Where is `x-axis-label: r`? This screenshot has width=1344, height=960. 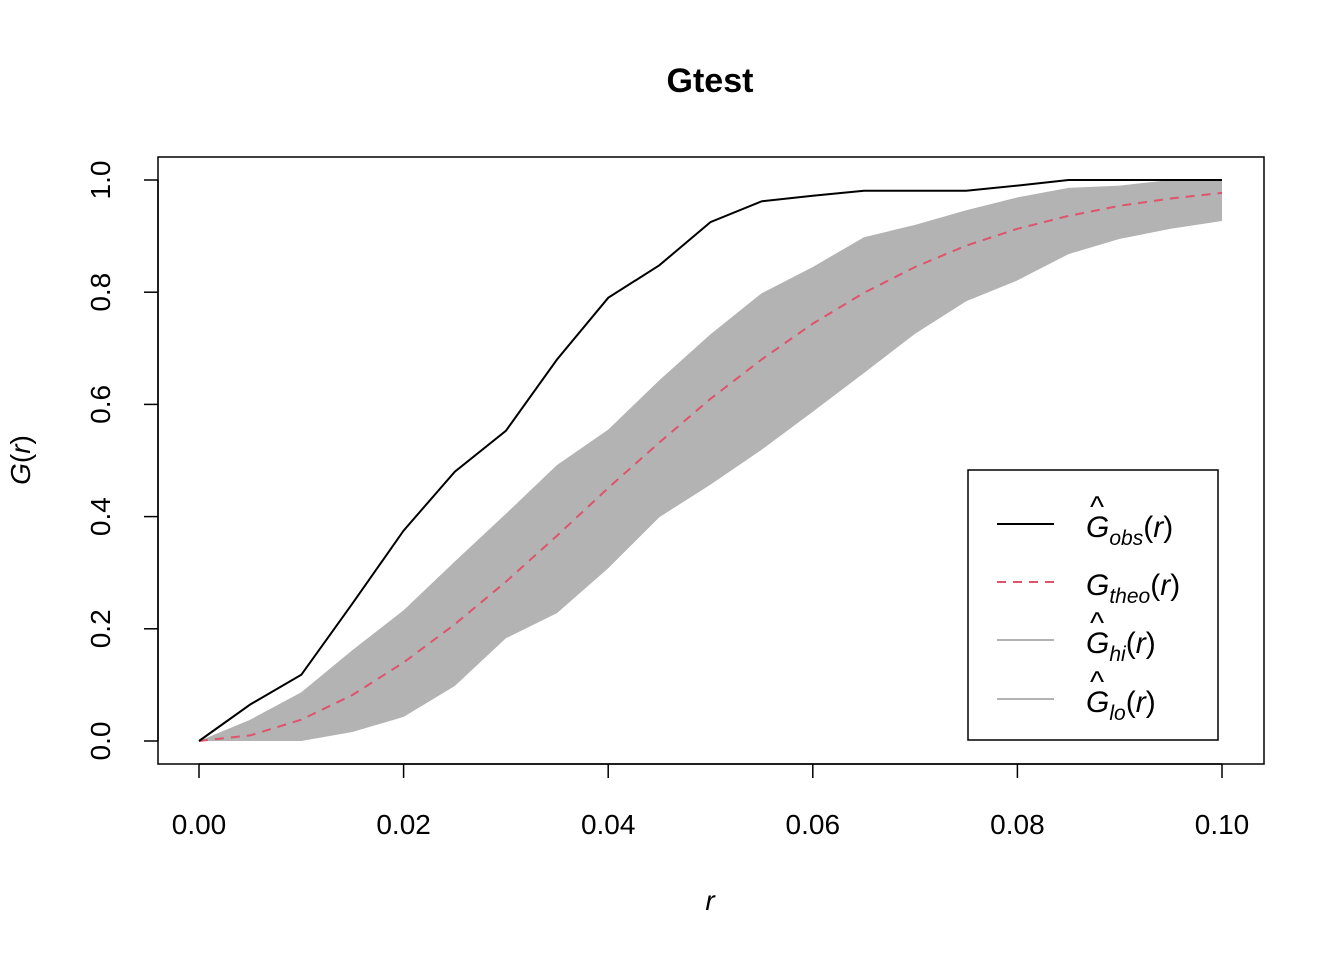 x-axis-label: r is located at coordinates (710, 900).